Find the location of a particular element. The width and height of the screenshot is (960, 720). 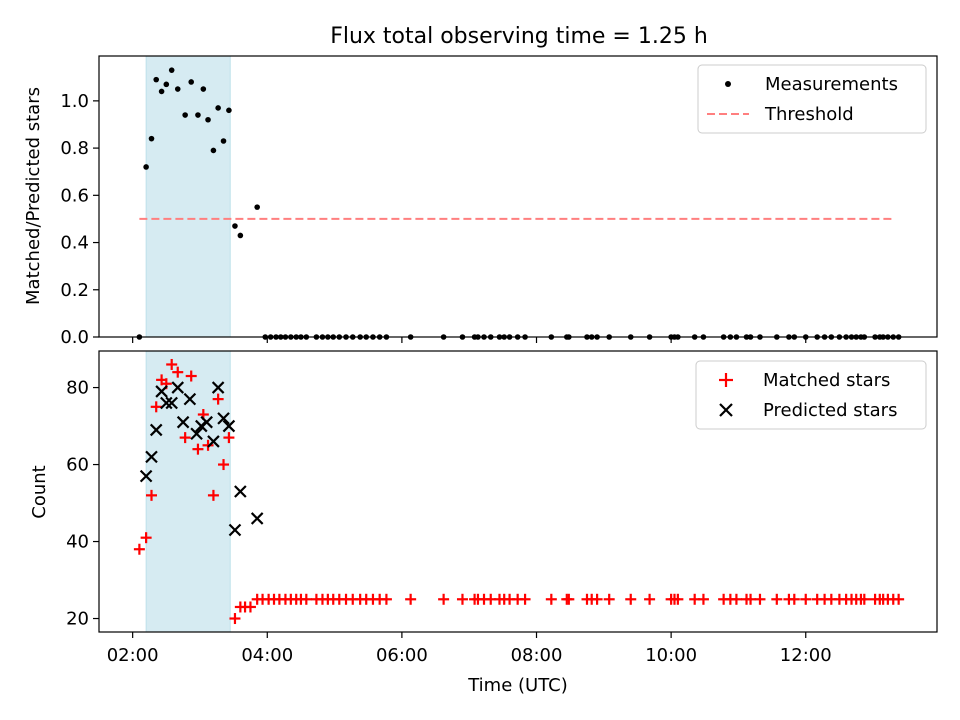

bottom-y-ticks: 20 40 60 80 is located at coordinates (82, 504).